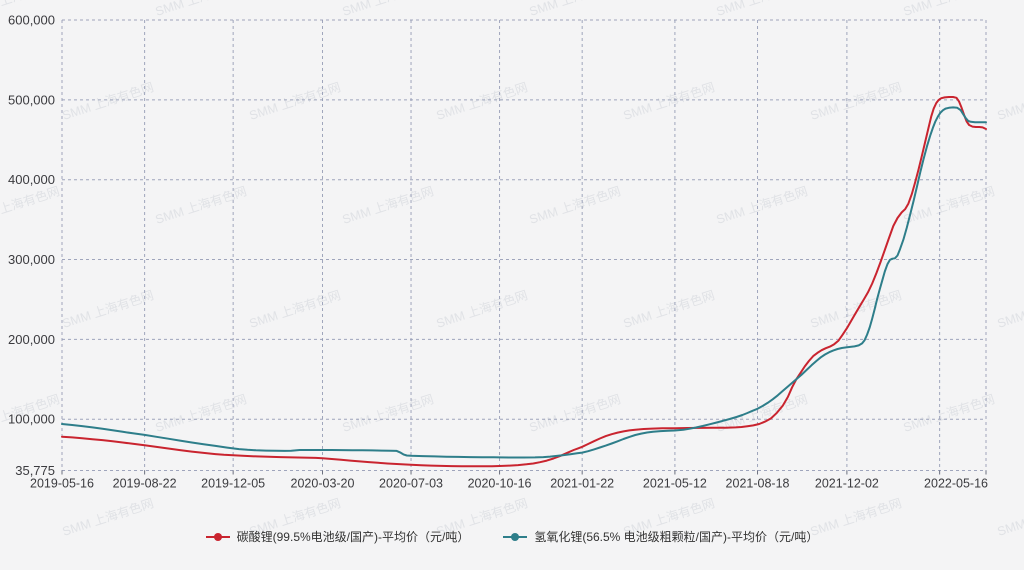 This screenshot has width=1024, height=570. Describe the element at coordinates (323, 484) in the screenshot. I see `x-axis-label: 2020-03-20` at that location.